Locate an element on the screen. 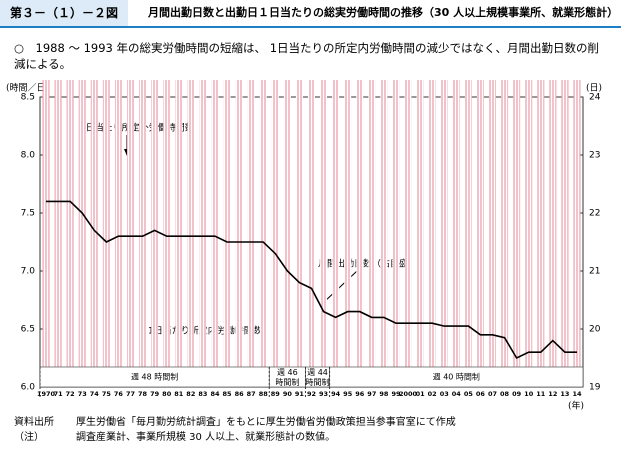 The height and width of the screenshot is (456, 621). y2-tick-label: 24 is located at coordinates (595, 98).